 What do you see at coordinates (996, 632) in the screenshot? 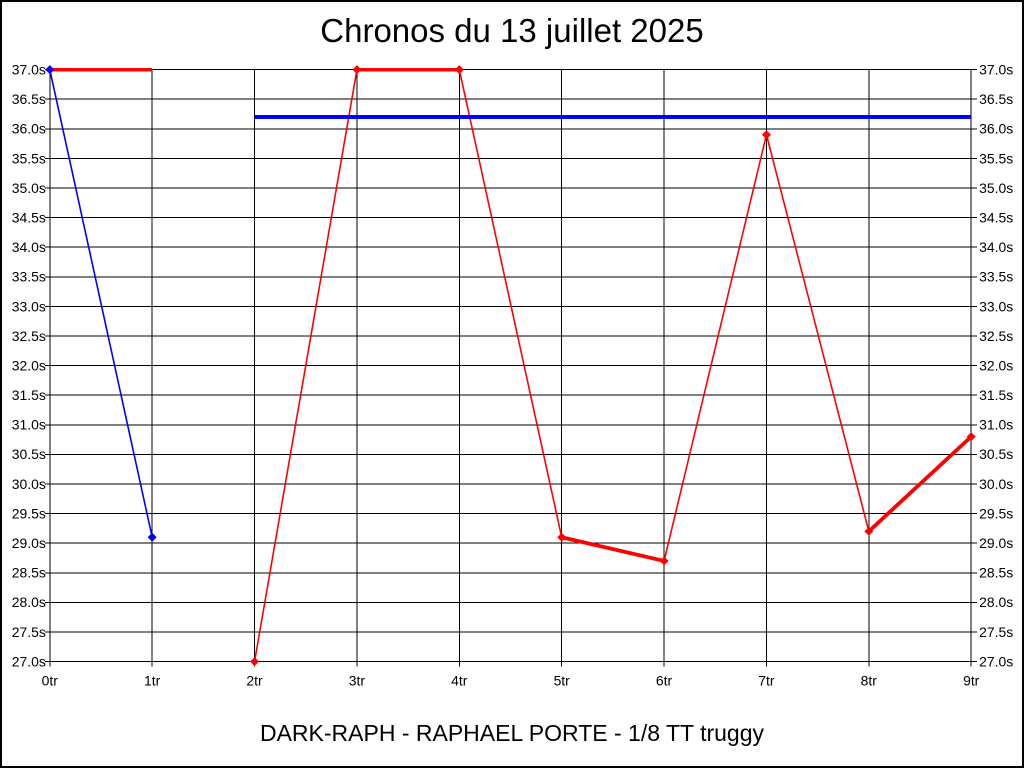
I see `y-tick-label-right: 27.5s` at bounding box center [996, 632].